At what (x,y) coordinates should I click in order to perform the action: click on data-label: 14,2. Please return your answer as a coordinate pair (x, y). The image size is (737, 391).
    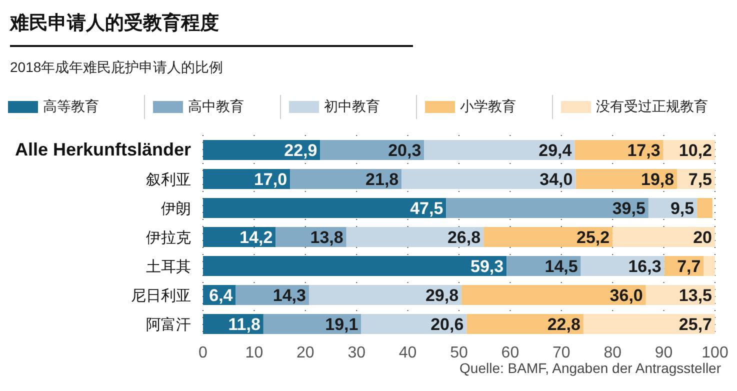
    Looking at the image, I should click on (256, 237).